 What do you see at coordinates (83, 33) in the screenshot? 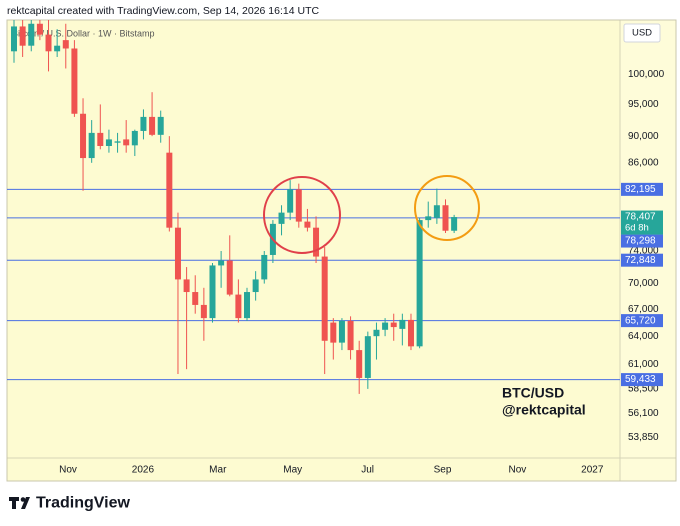
I see `symbol-label: Bitcoin / U.S. Dollar · 1W · Bitstamp` at bounding box center [83, 33].